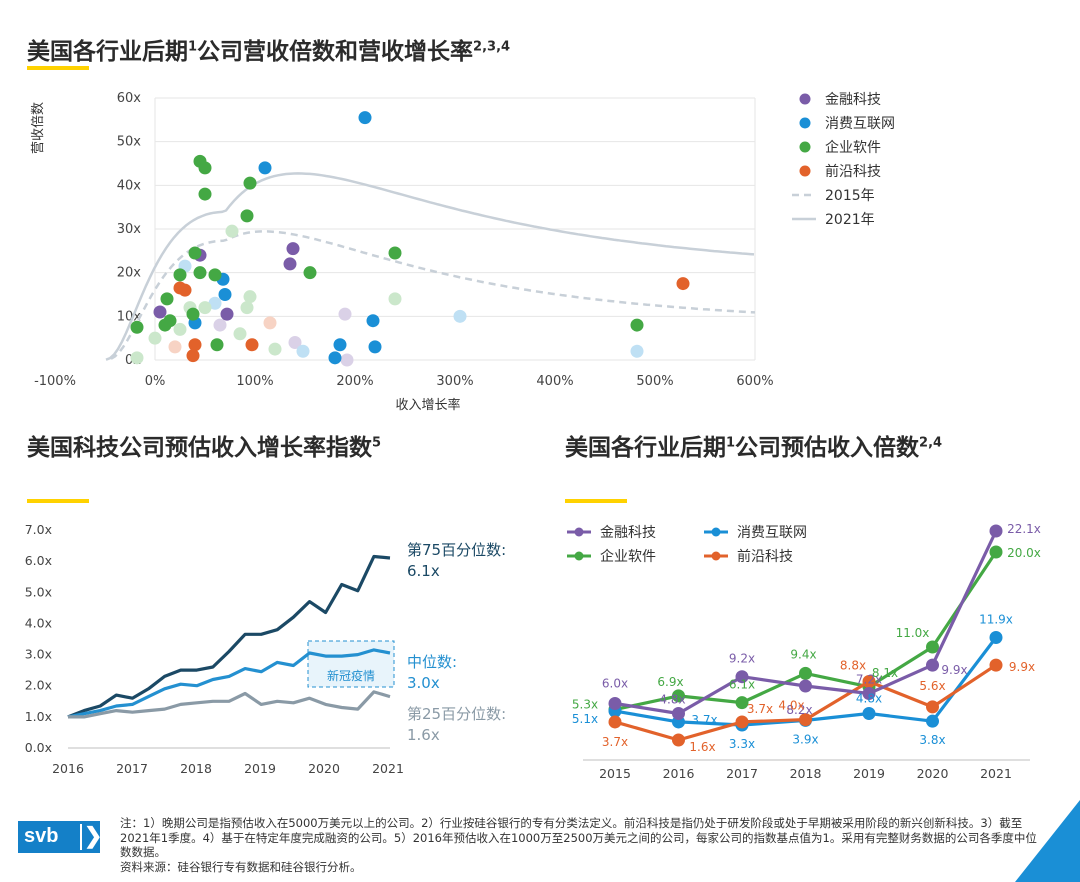 The image size is (1080, 882). I want to click on index-line-median, so click(229, 683).